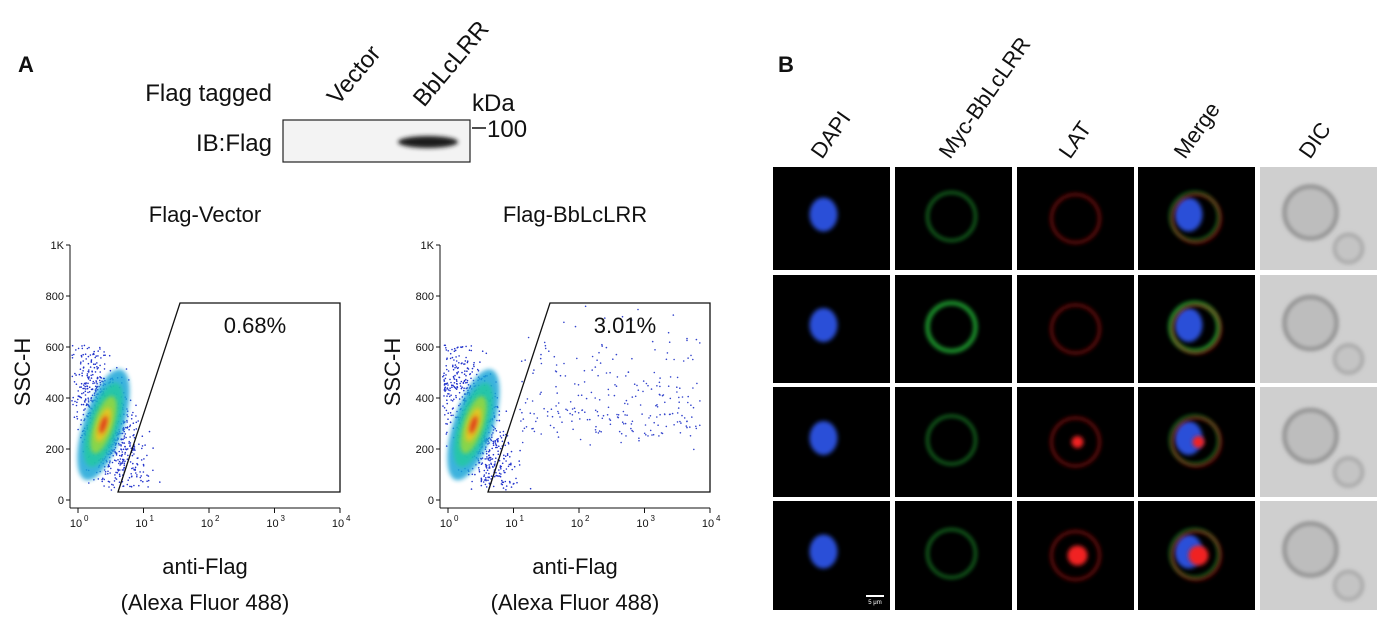 This screenshot has width=1383, height=626. What do you see at coordinates (718, 518) in the screenshot?
I see `x-tick-exp: 4` at bounding box center [718, 518].